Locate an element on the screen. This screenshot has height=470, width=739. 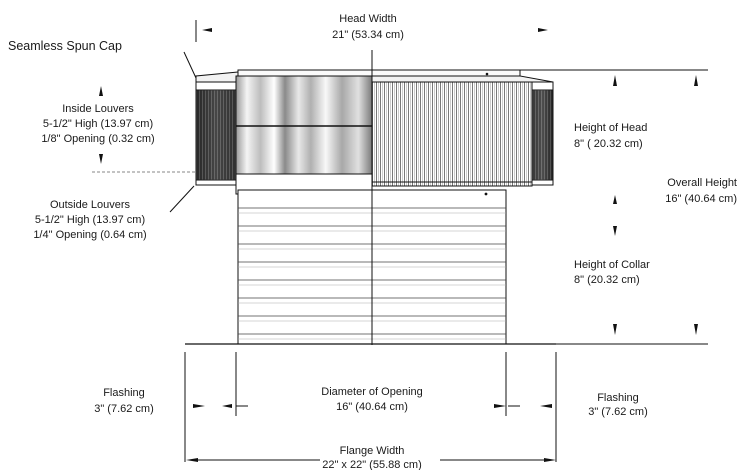
height-of-collar-title: Height of Collar is located at coordinates (612, 265).